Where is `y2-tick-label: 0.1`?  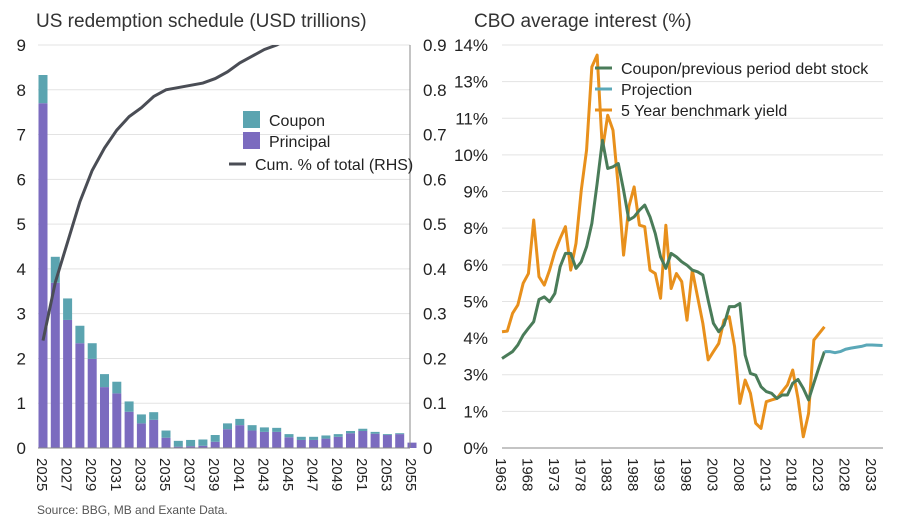 y2-tick-label: 0.1 is located at coordinates (435, 403).